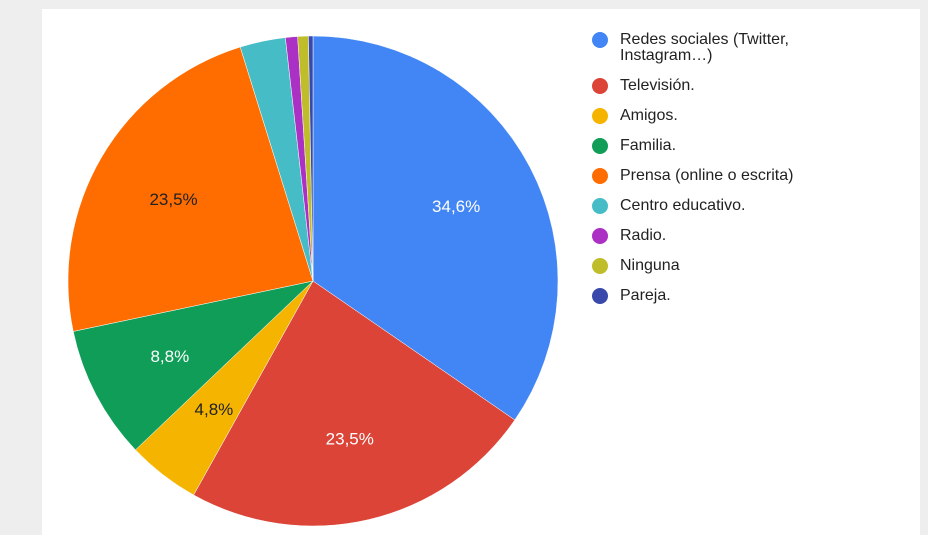  What do you see at coordinates (650, 265) in the screenshot?
I see `legend-label: Ninguna` at bounding box center [650, 265].